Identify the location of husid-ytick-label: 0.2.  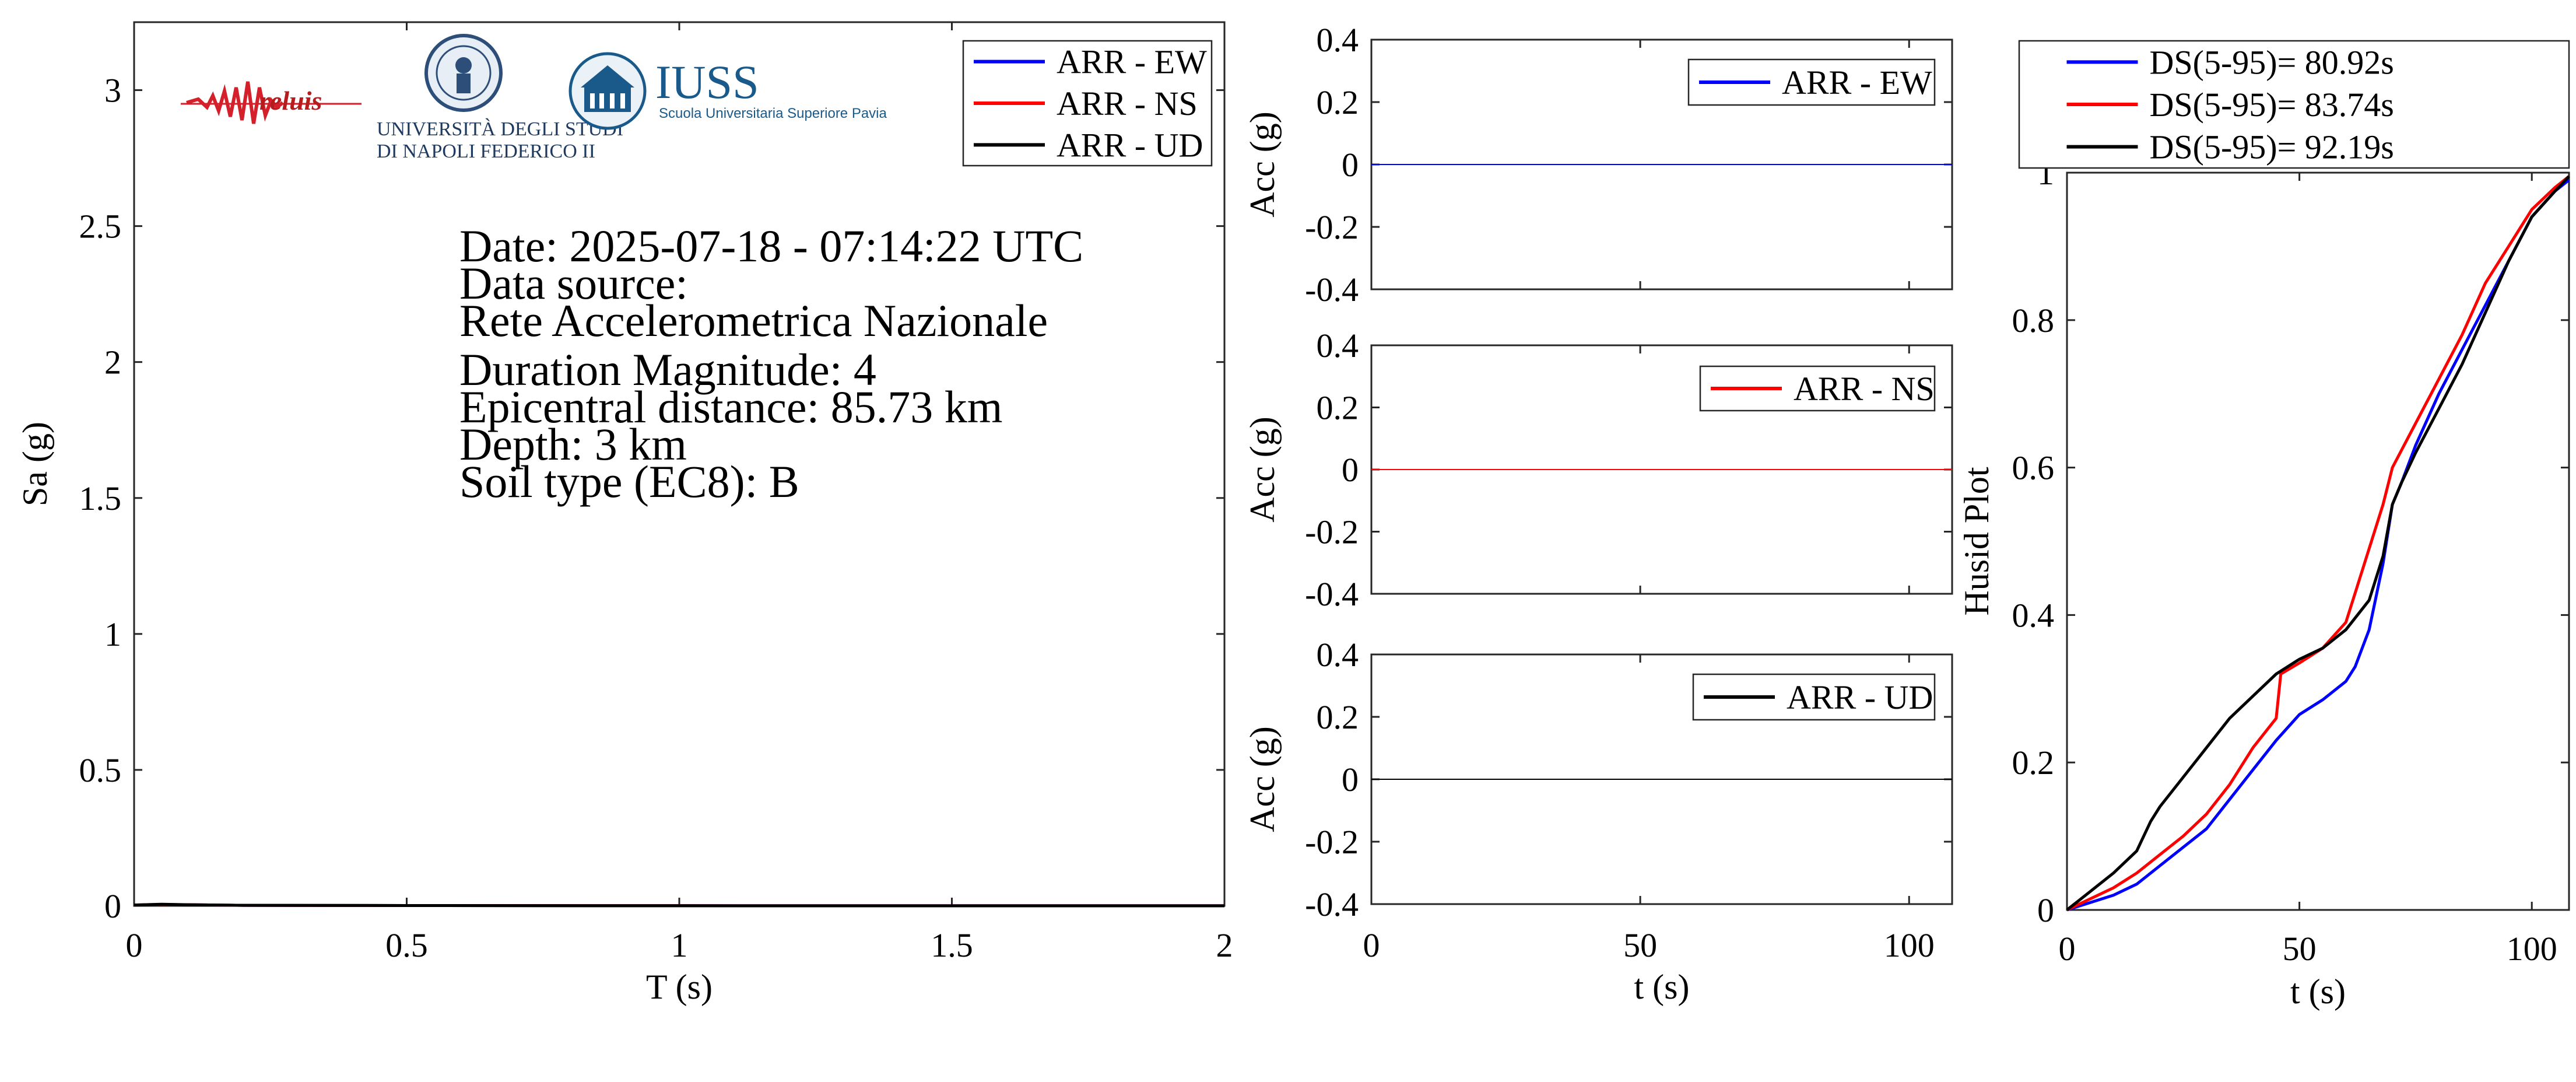
(2033, 763).